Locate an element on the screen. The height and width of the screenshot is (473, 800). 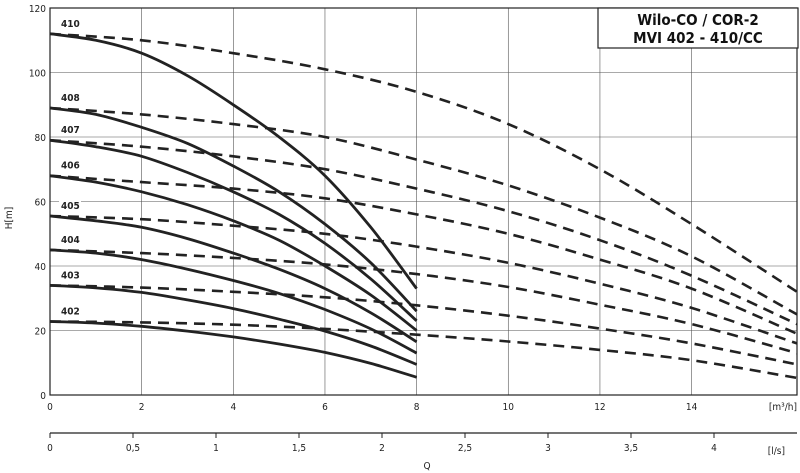
x2-axis-unit: [l/s] is located at coordinates (776, 451).